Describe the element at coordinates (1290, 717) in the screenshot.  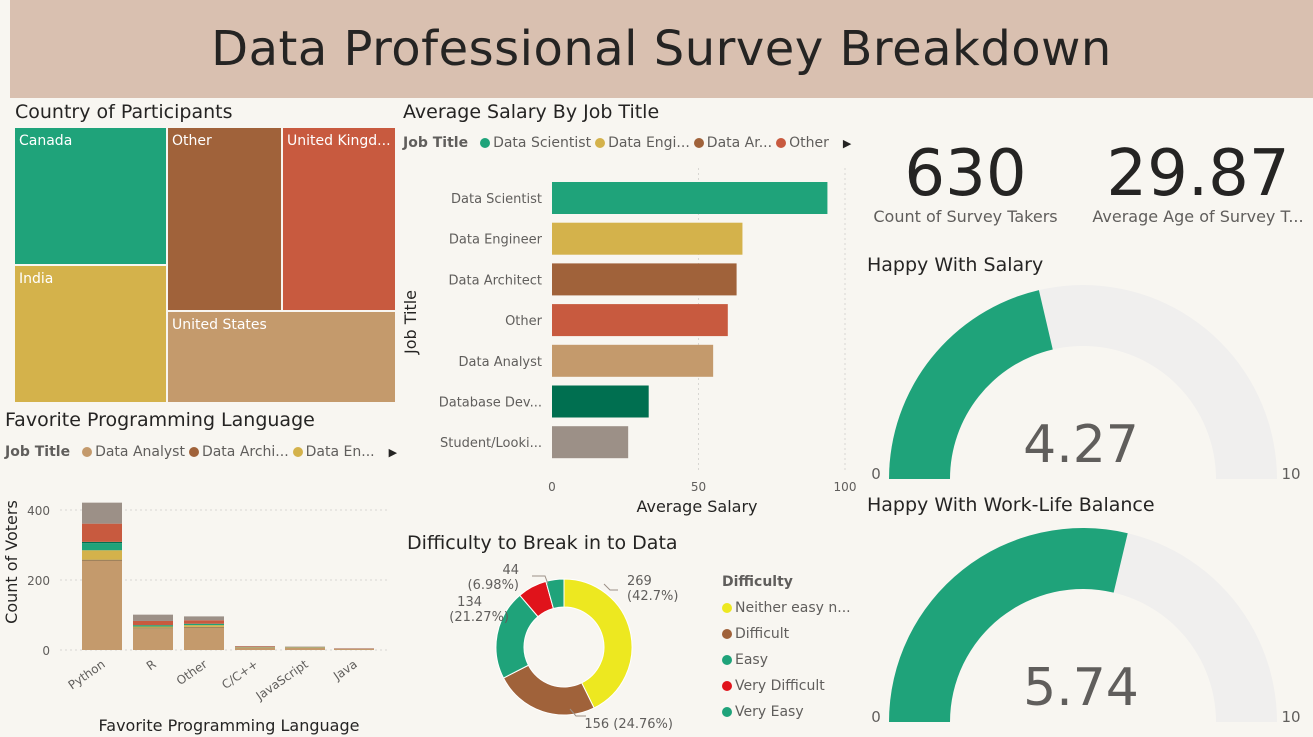
I see `gauge-max-label: 10` at that location.